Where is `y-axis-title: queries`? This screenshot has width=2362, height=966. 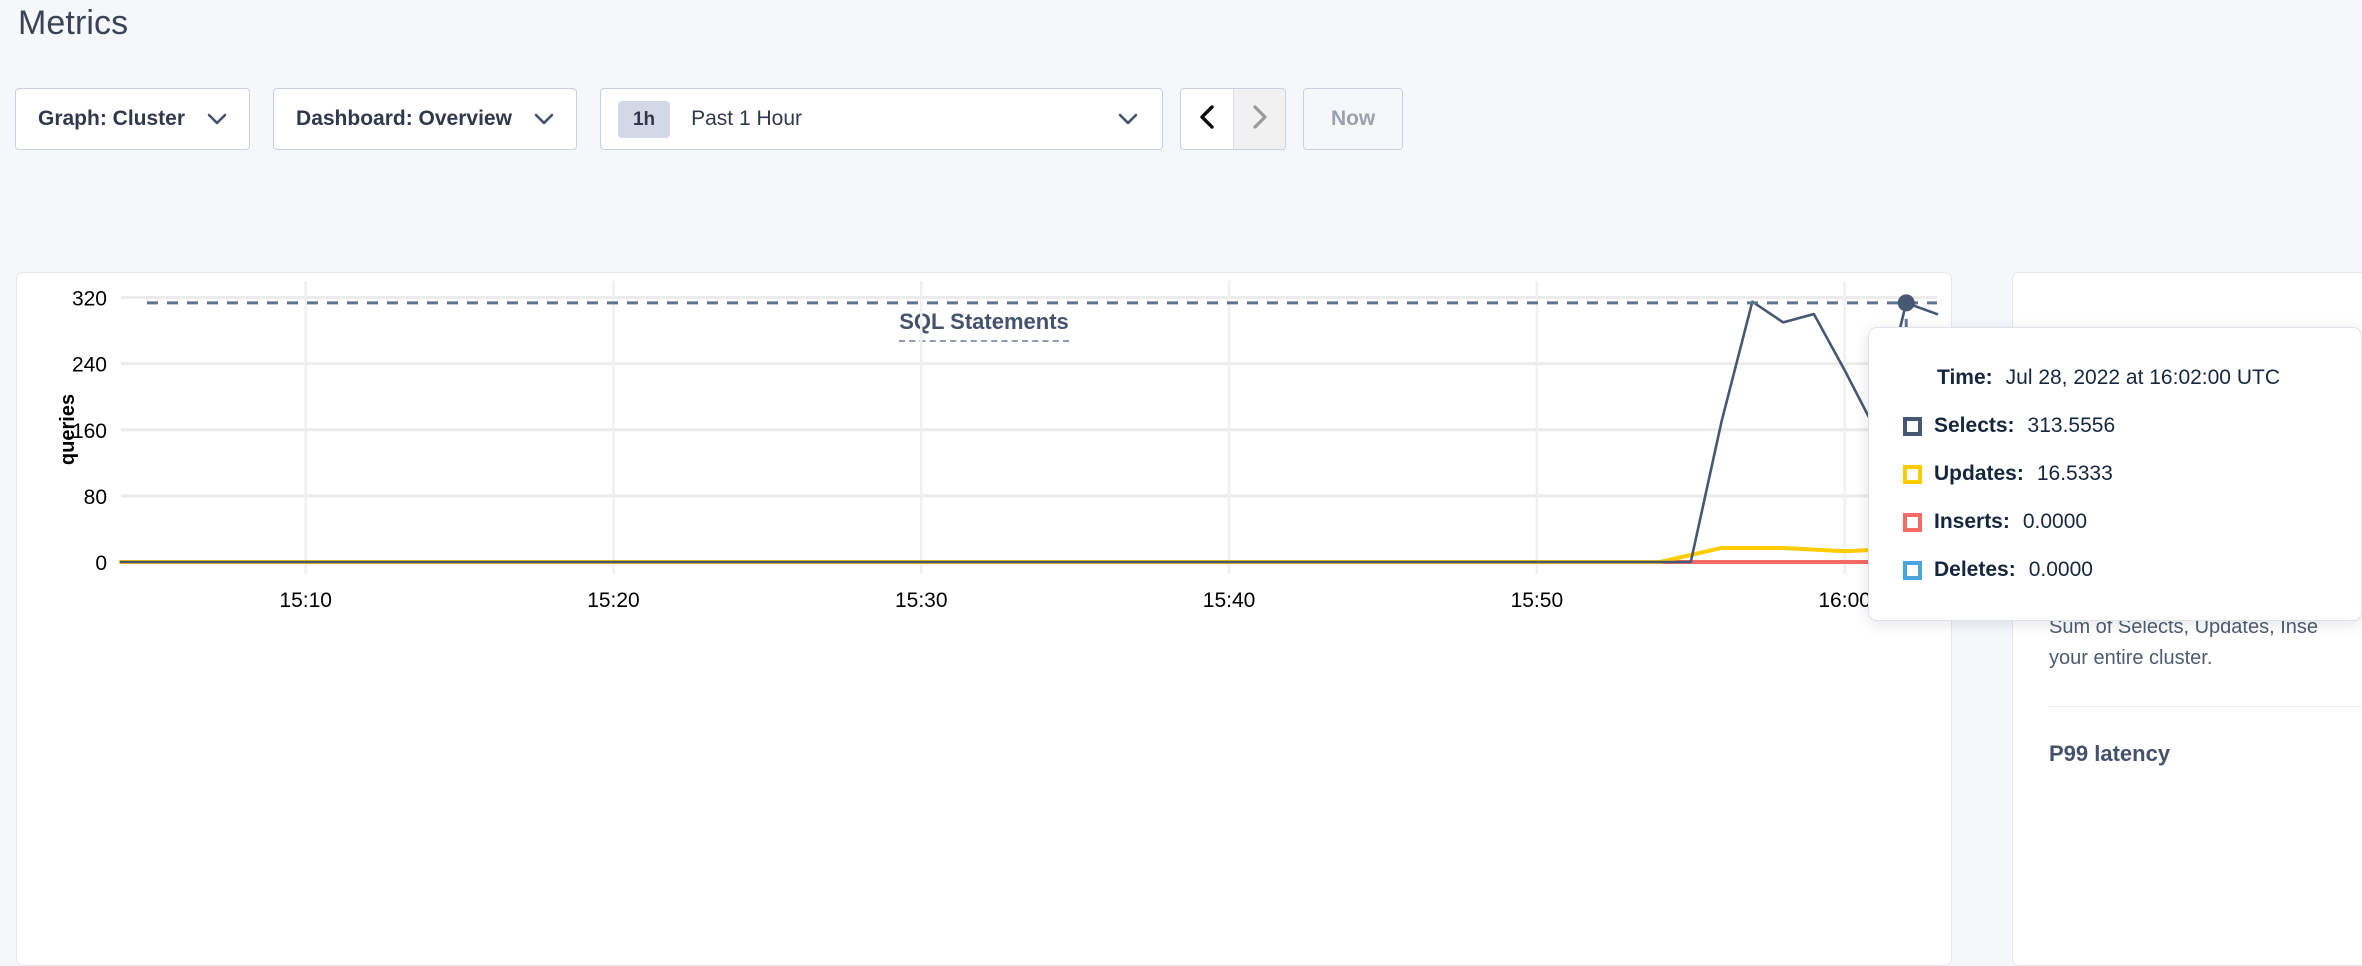
y-axis-title: queries is located at coordinates (68, 429).